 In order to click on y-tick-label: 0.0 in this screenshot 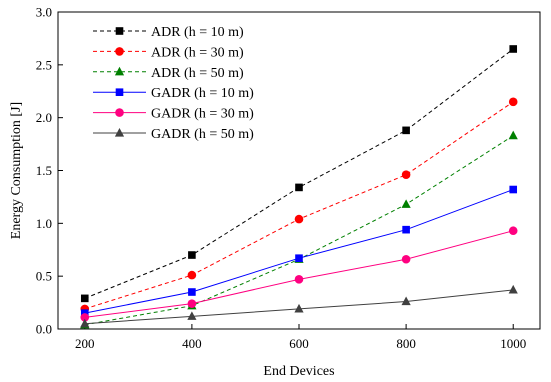, I will do `click(44, 329)`.